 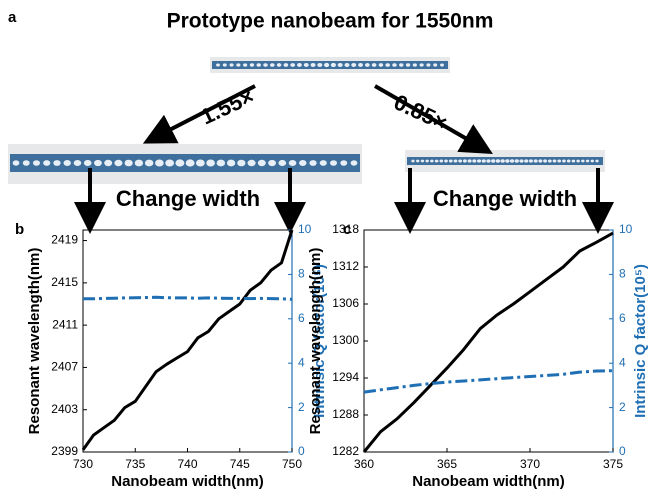 What do you see at coordinates (345, 414) in the screenshot?
I see `y-tick-label: 1288` at bounding box center [345, 414].